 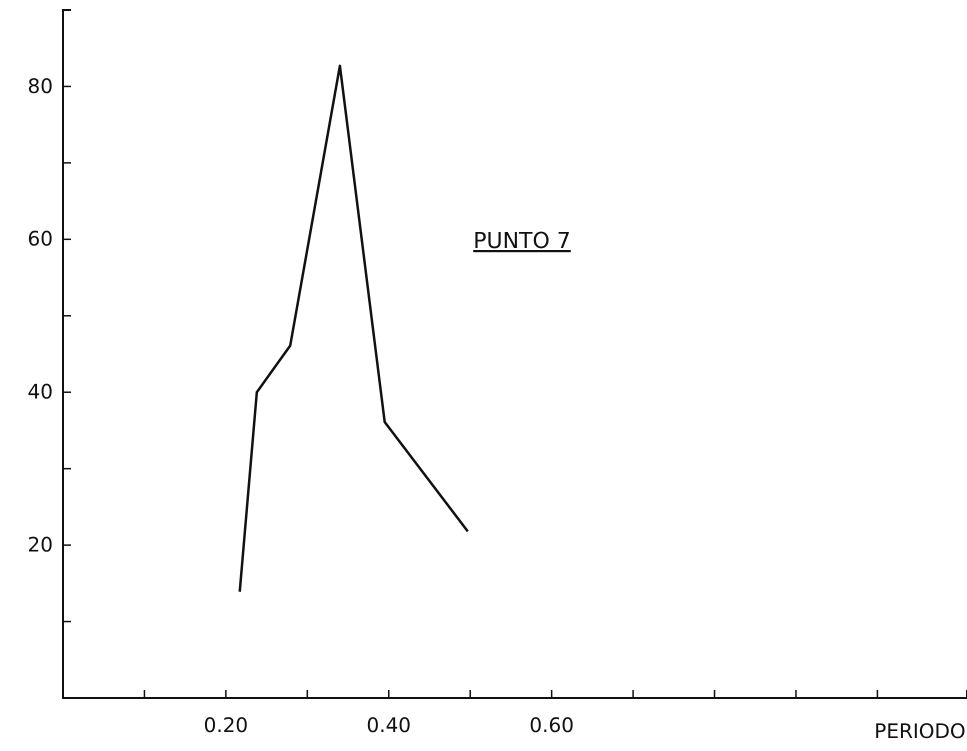 What do you see at coordinates (389, 725) in the screenshot?
I see `x-tick-label: 0.40` at bounding box center [389, 725].